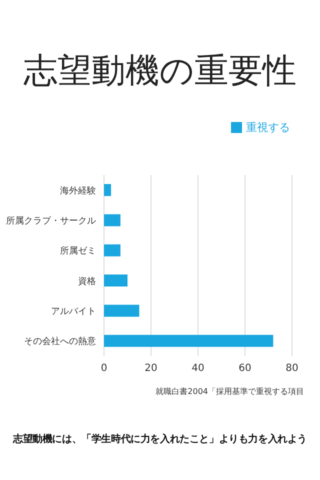 This screenshot has height=480, width=320. What do you see at coordinates (292, 368) in the screenshot?
I see `x-tick-label: 80` at bounding box center [292, 368].